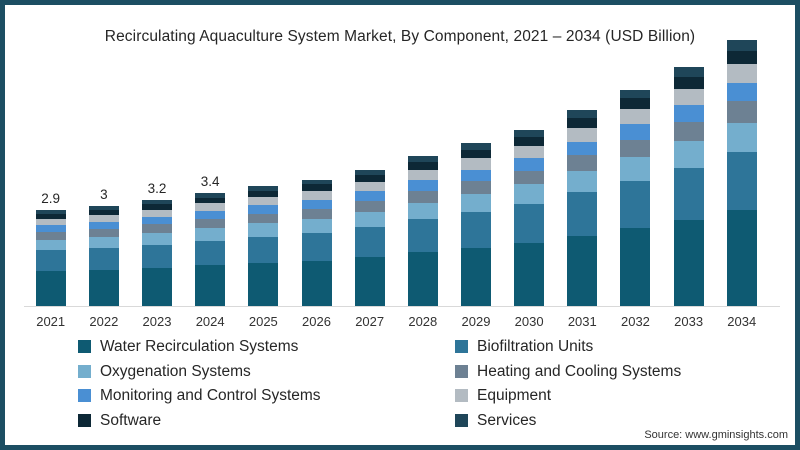  I want to click on bar-segment-2022-heating-and-cooling-systems, so click(103, 233).